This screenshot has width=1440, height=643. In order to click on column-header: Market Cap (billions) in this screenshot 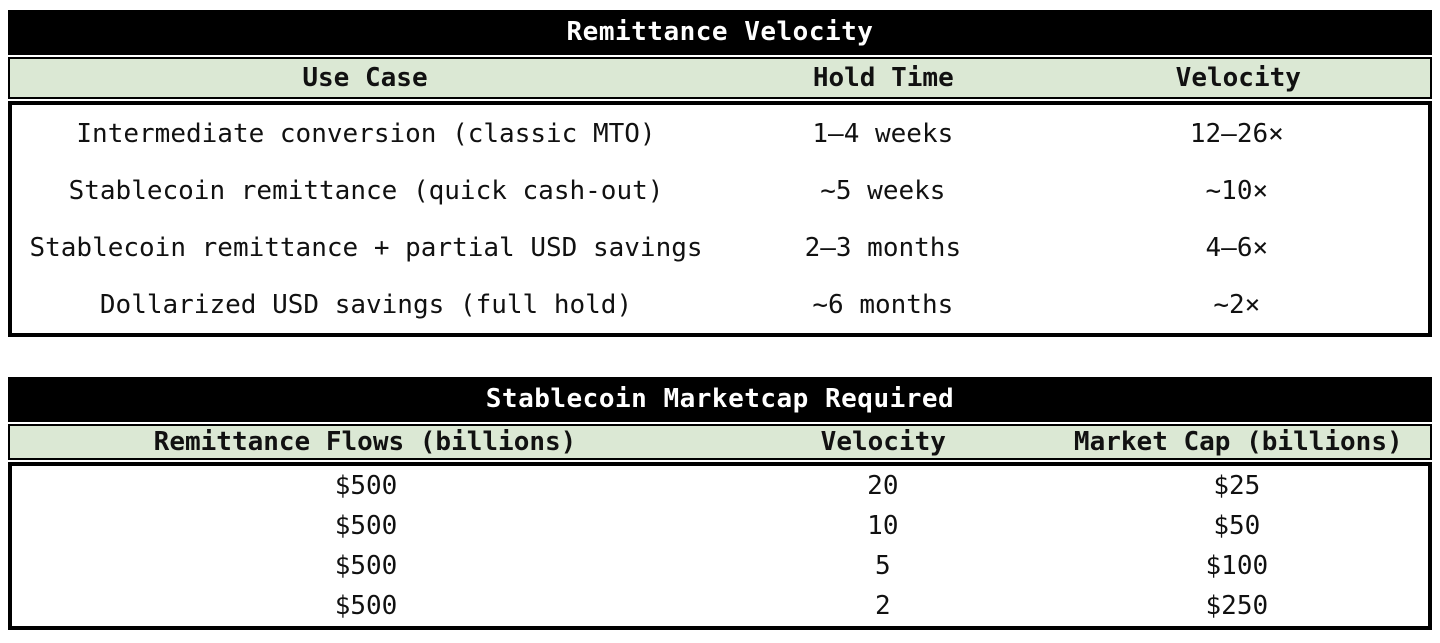, I will do `click(1238, 442)`.